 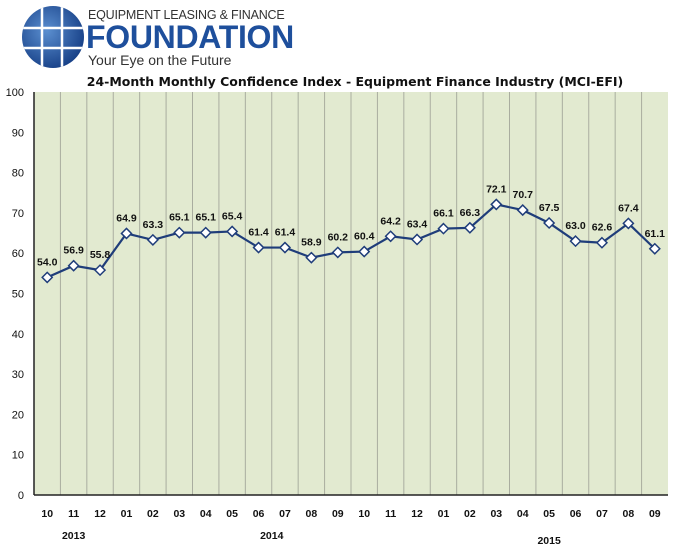 I want to click on data-label: 62.6, so click(x=602, y=228).